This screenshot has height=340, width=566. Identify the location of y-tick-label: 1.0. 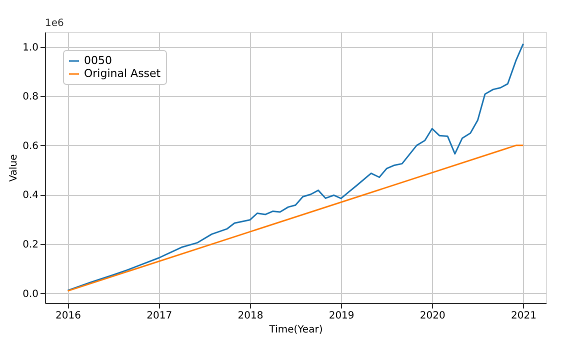
(30, 48).